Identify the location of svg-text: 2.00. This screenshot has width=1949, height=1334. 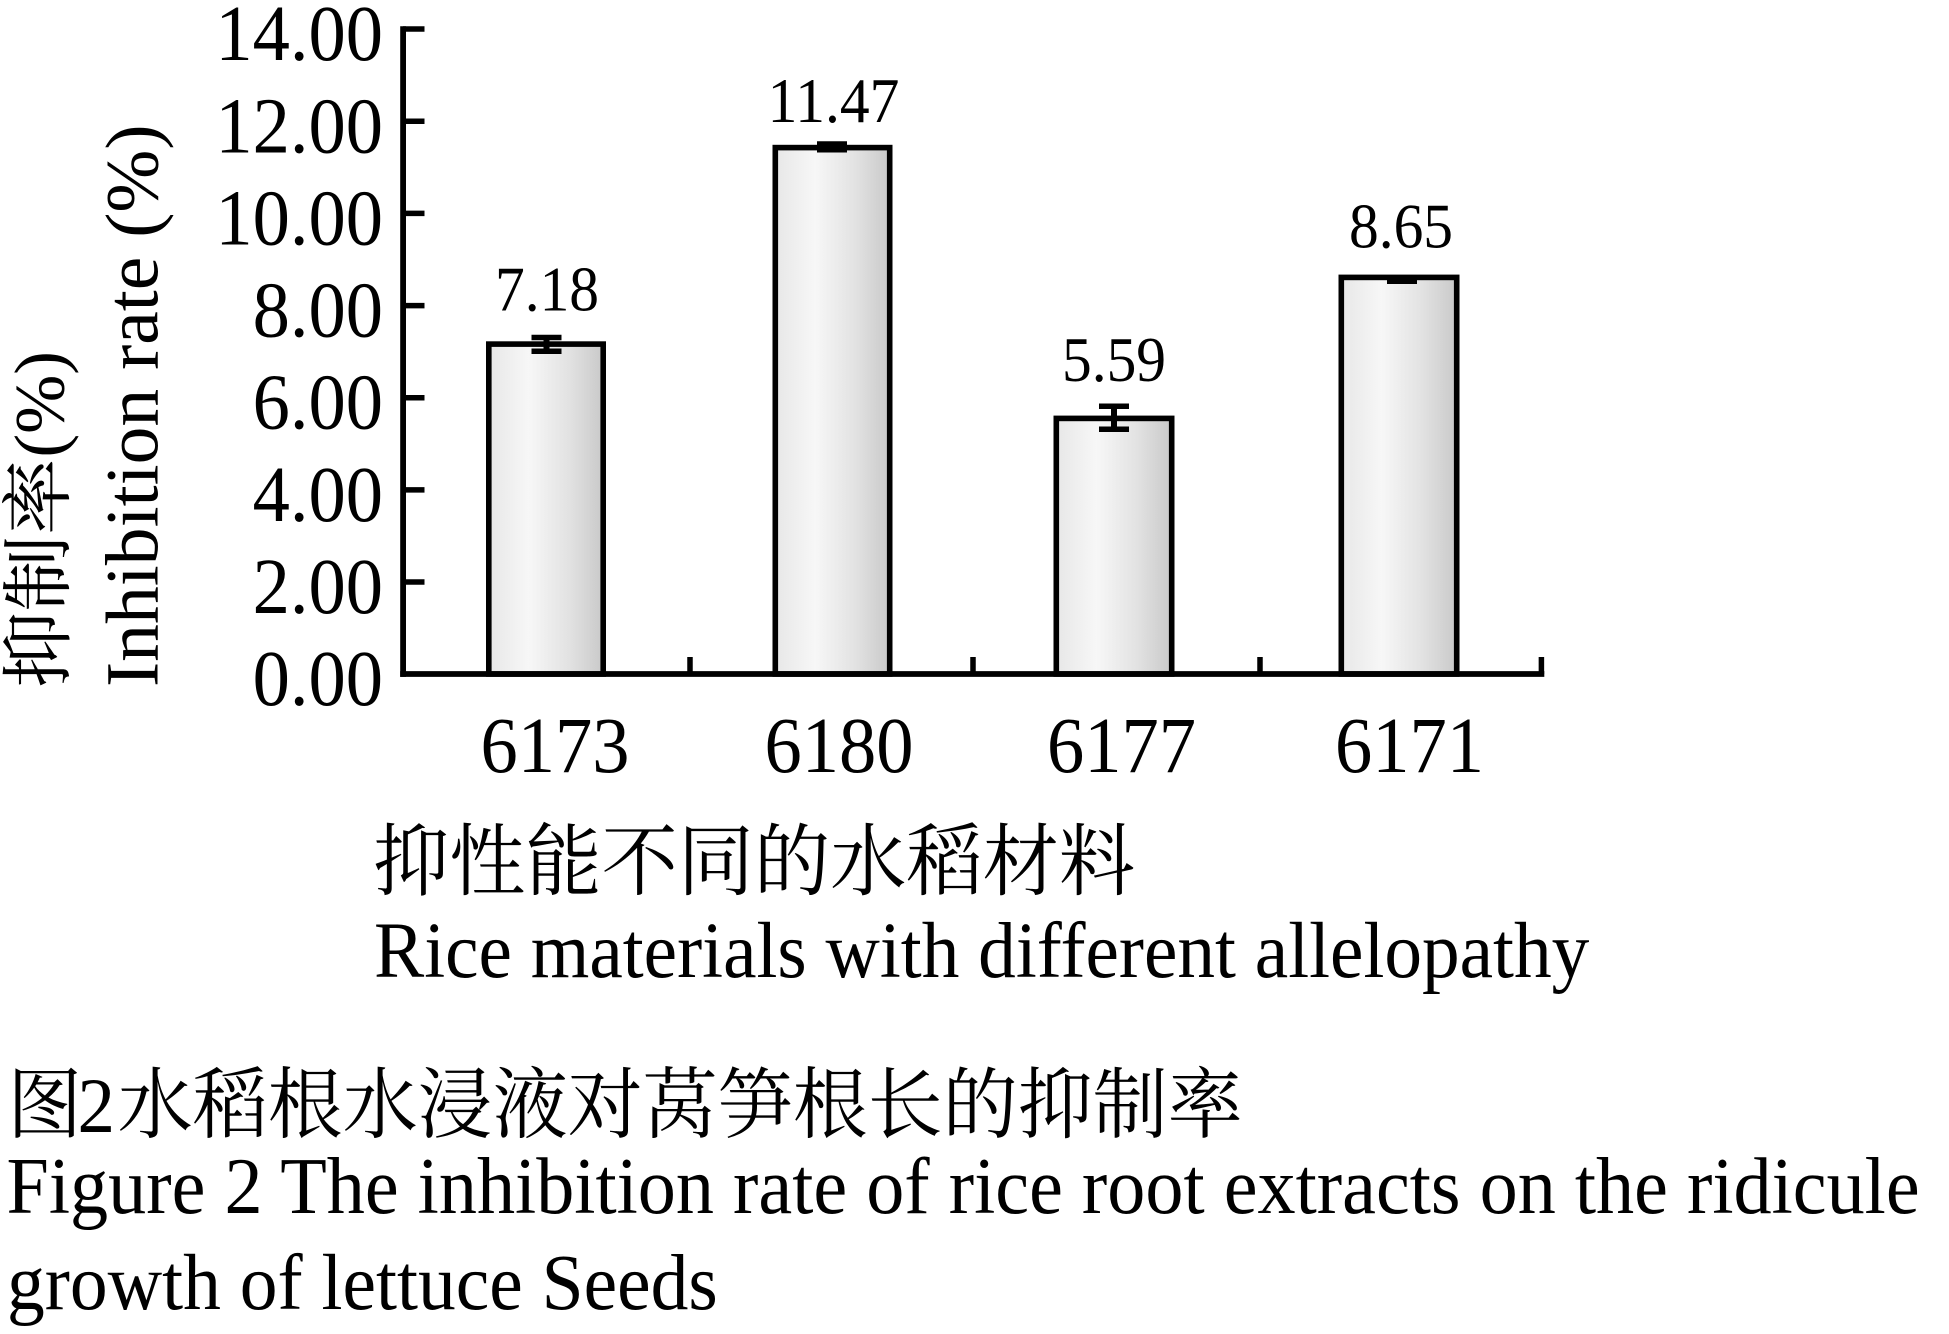
(318, 586).